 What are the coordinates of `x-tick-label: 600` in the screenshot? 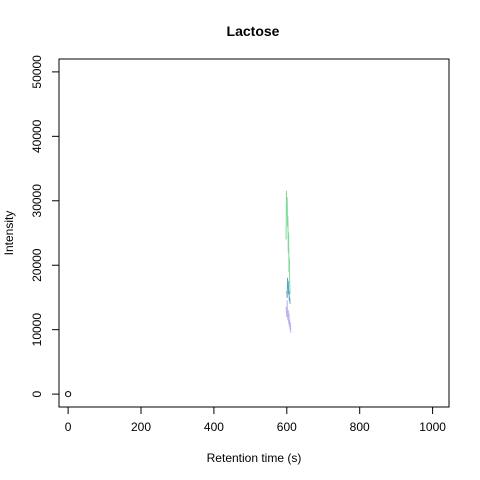 It's located at (287, 427).